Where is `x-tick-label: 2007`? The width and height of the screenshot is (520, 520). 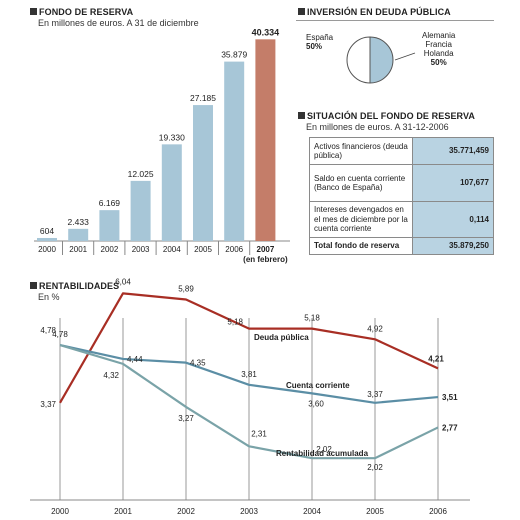 x-tick-label: 2007 is located at coordinates (266, 249).